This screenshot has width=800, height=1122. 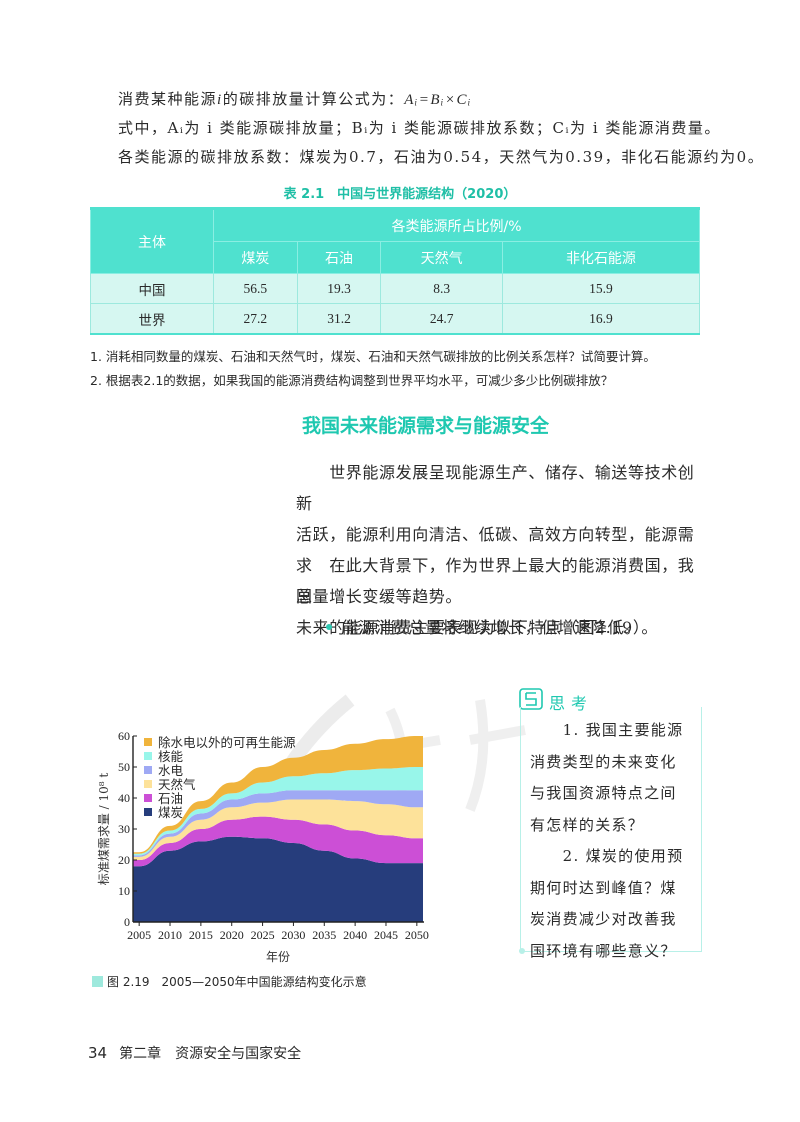 I want to click on text-line: 有怎样的关系？, so click(x=587, y=824).